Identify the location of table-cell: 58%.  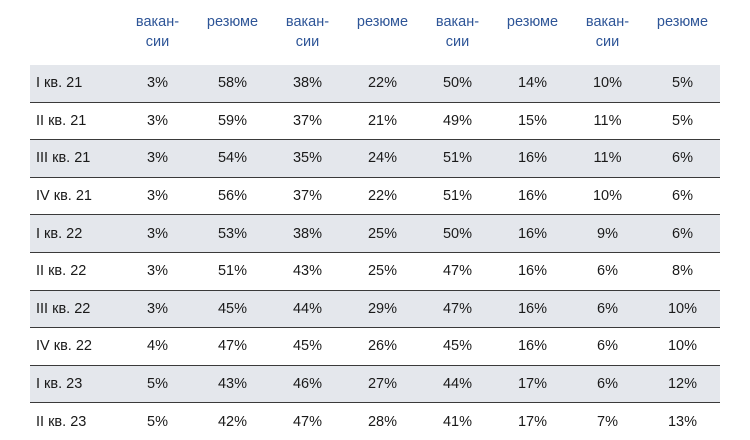
(232, 83).